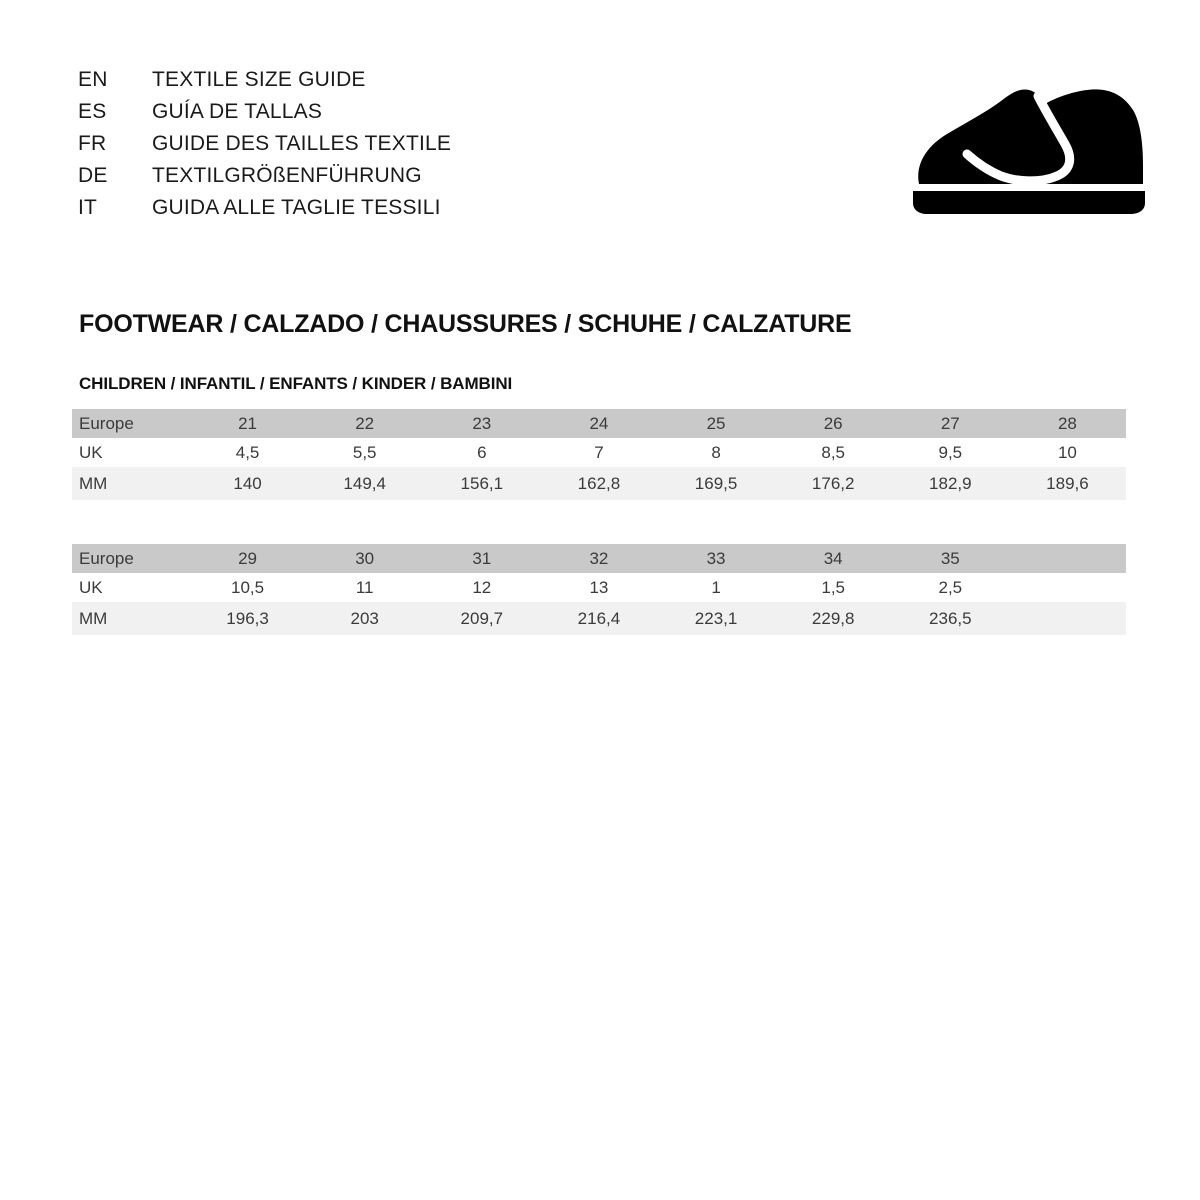 The image size is (1200, 1200). What do you see at coordinates (482, 483) in the screenshot?
I see `table-cell: 156,1` at bounding box center [482, 483].